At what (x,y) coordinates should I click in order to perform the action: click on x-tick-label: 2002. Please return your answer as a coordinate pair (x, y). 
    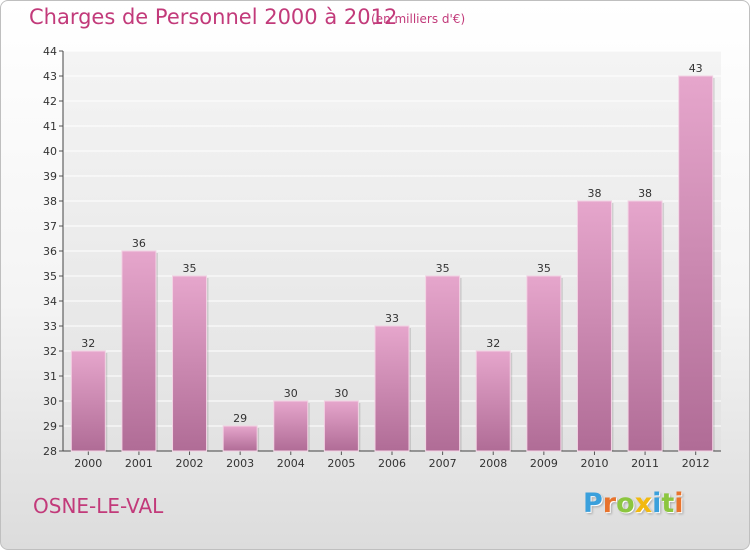
    Looking at the image, I should click on (190, 463).